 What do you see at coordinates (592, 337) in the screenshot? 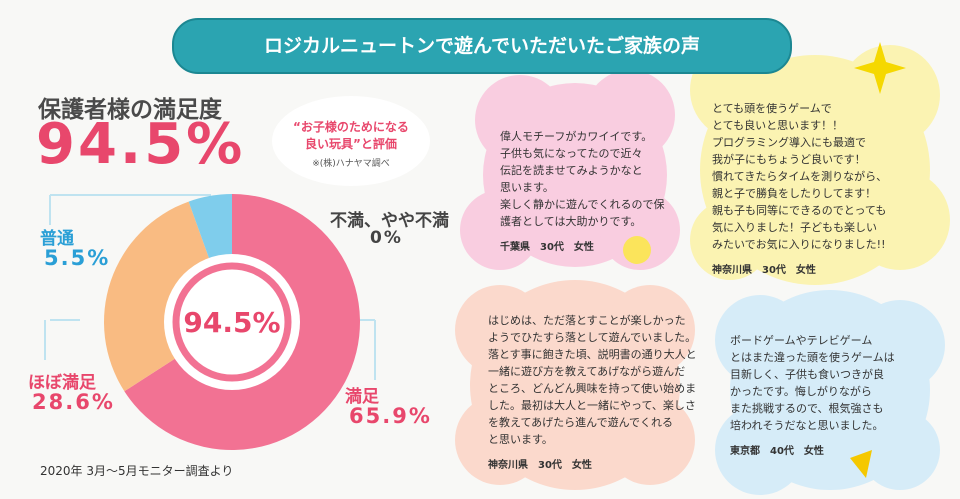
I see `testimonial-line: ようでひたすら落として遊んでいました。` at bounding box center [592, 337].